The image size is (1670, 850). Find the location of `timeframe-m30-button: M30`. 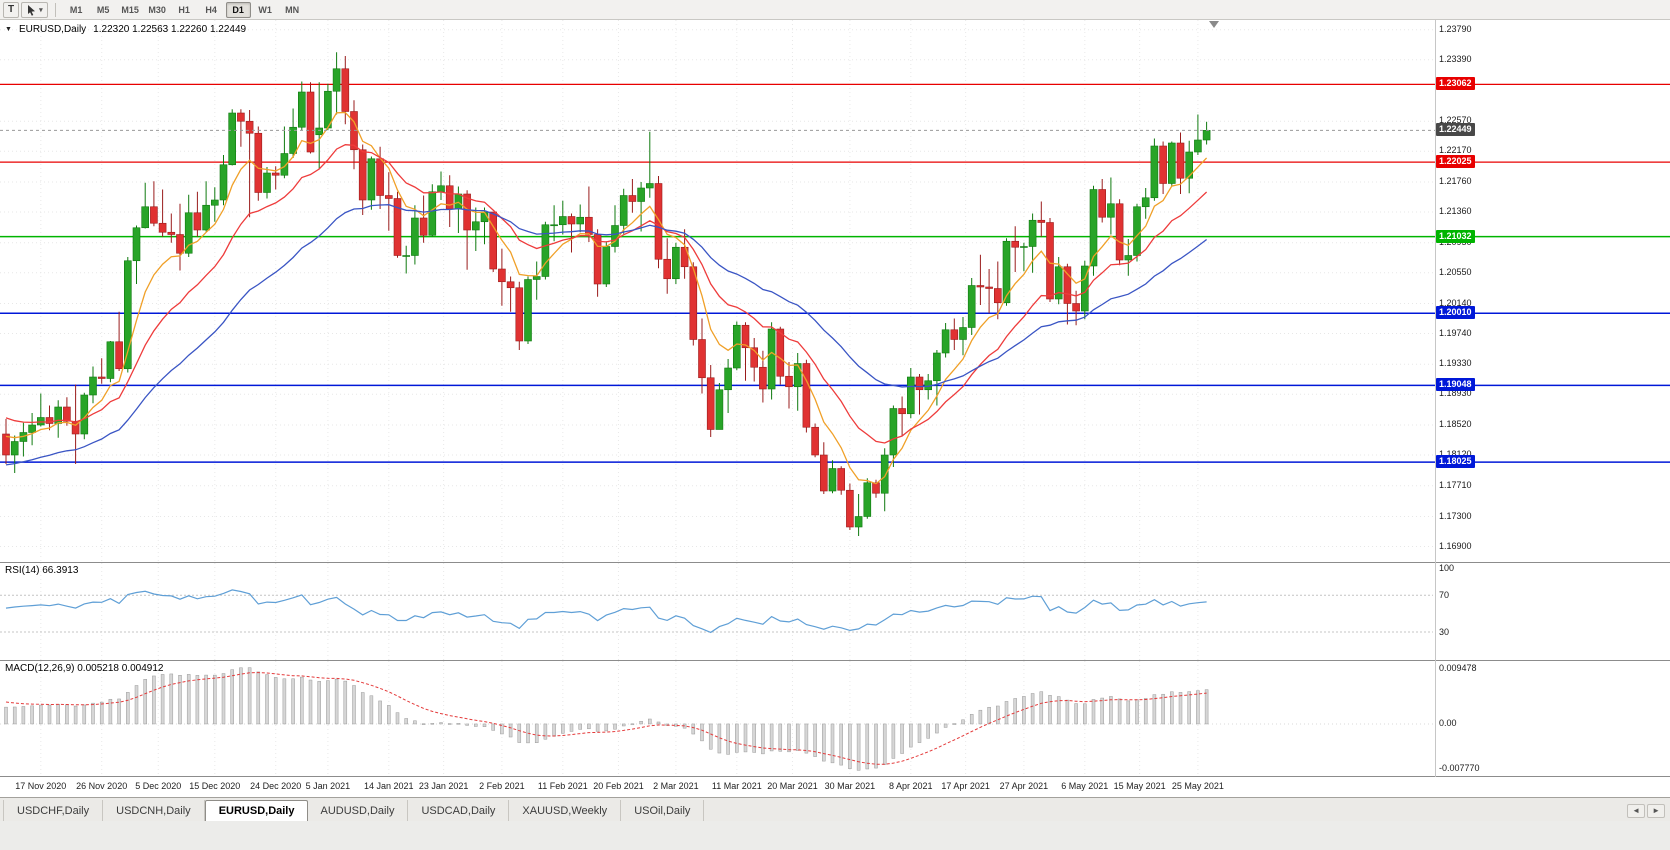

timeframe-m30-button: M30 is located at coordinates (157, 9).